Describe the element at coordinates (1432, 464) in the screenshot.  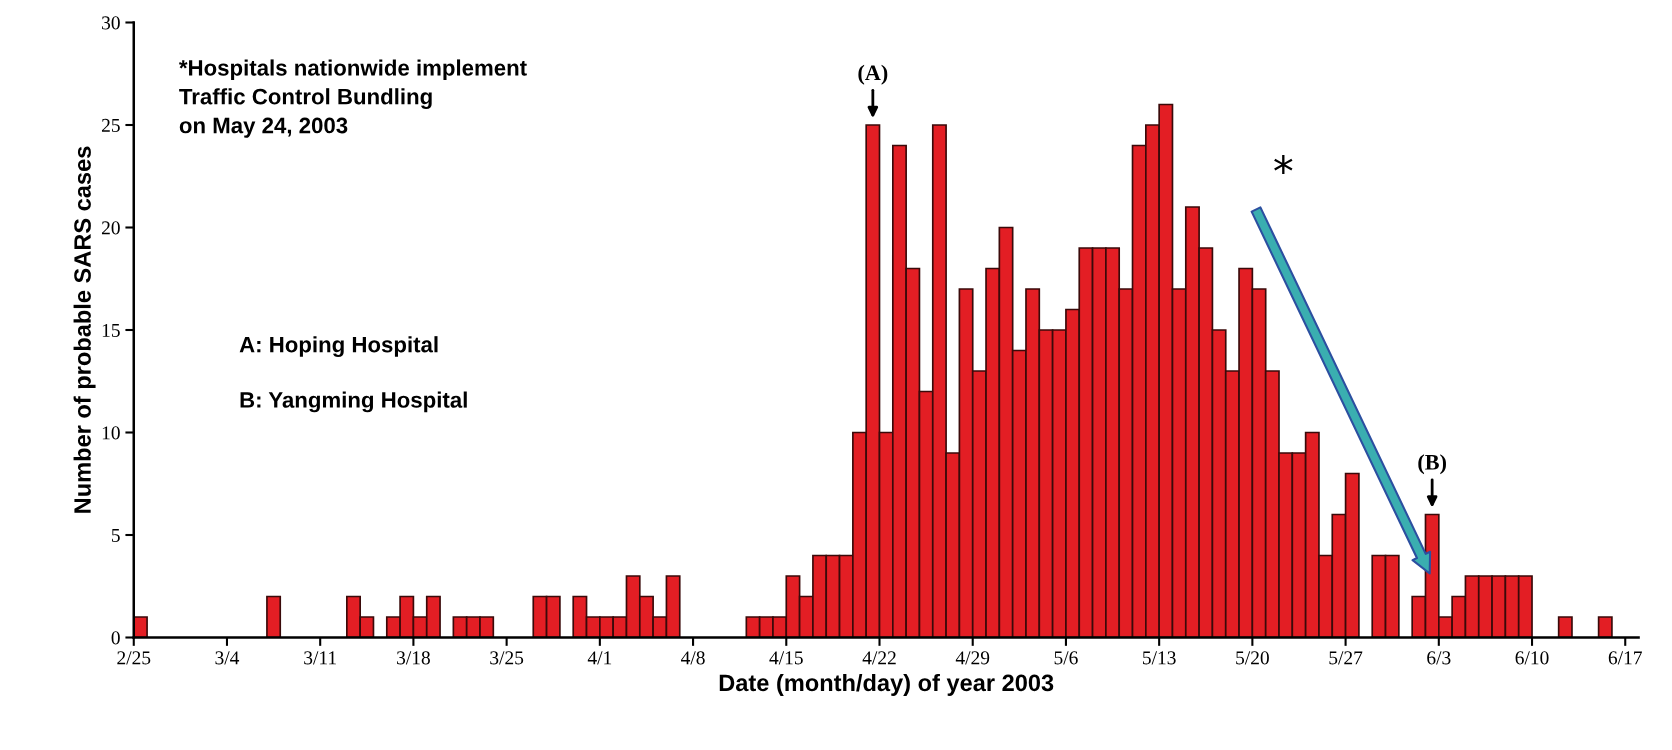
I see `annotation: (B)` at that location.